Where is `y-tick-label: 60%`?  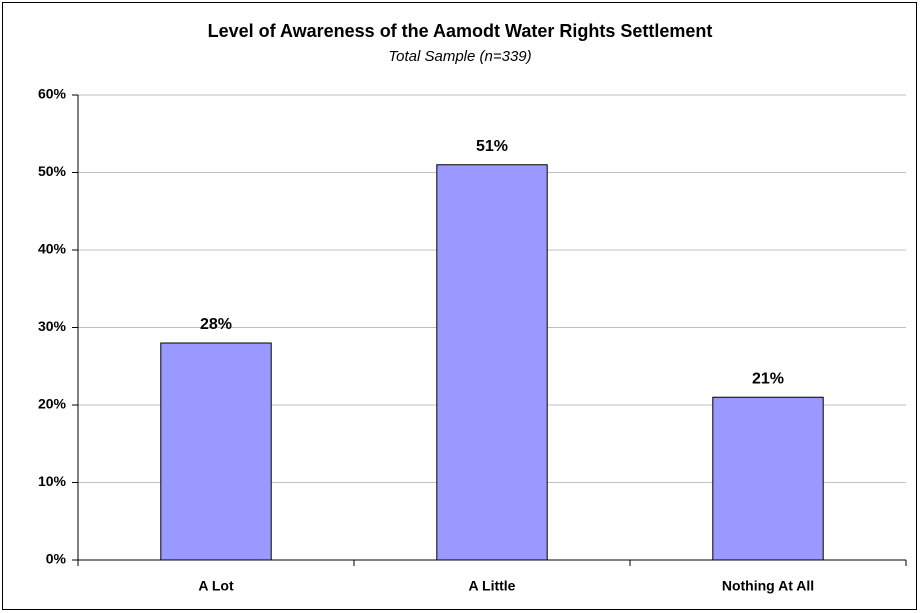
y-tick-label: 60% is located at coordinates (52, 94).